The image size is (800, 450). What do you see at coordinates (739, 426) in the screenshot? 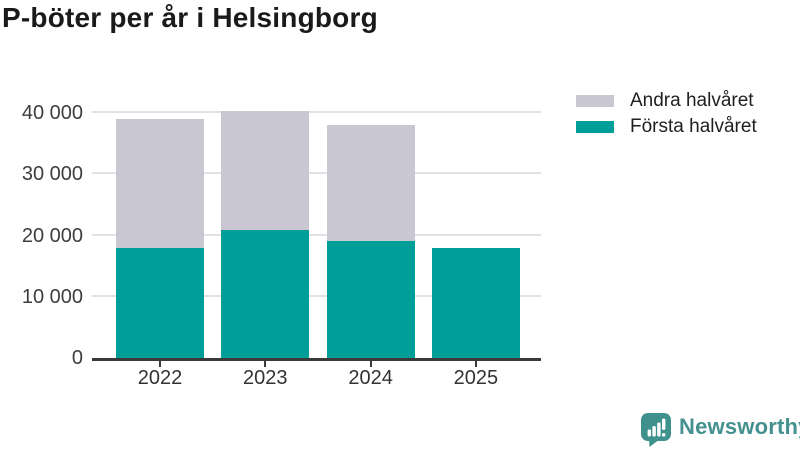
I see `brand-name: Newsworthy` at bounding box center [739, 426].